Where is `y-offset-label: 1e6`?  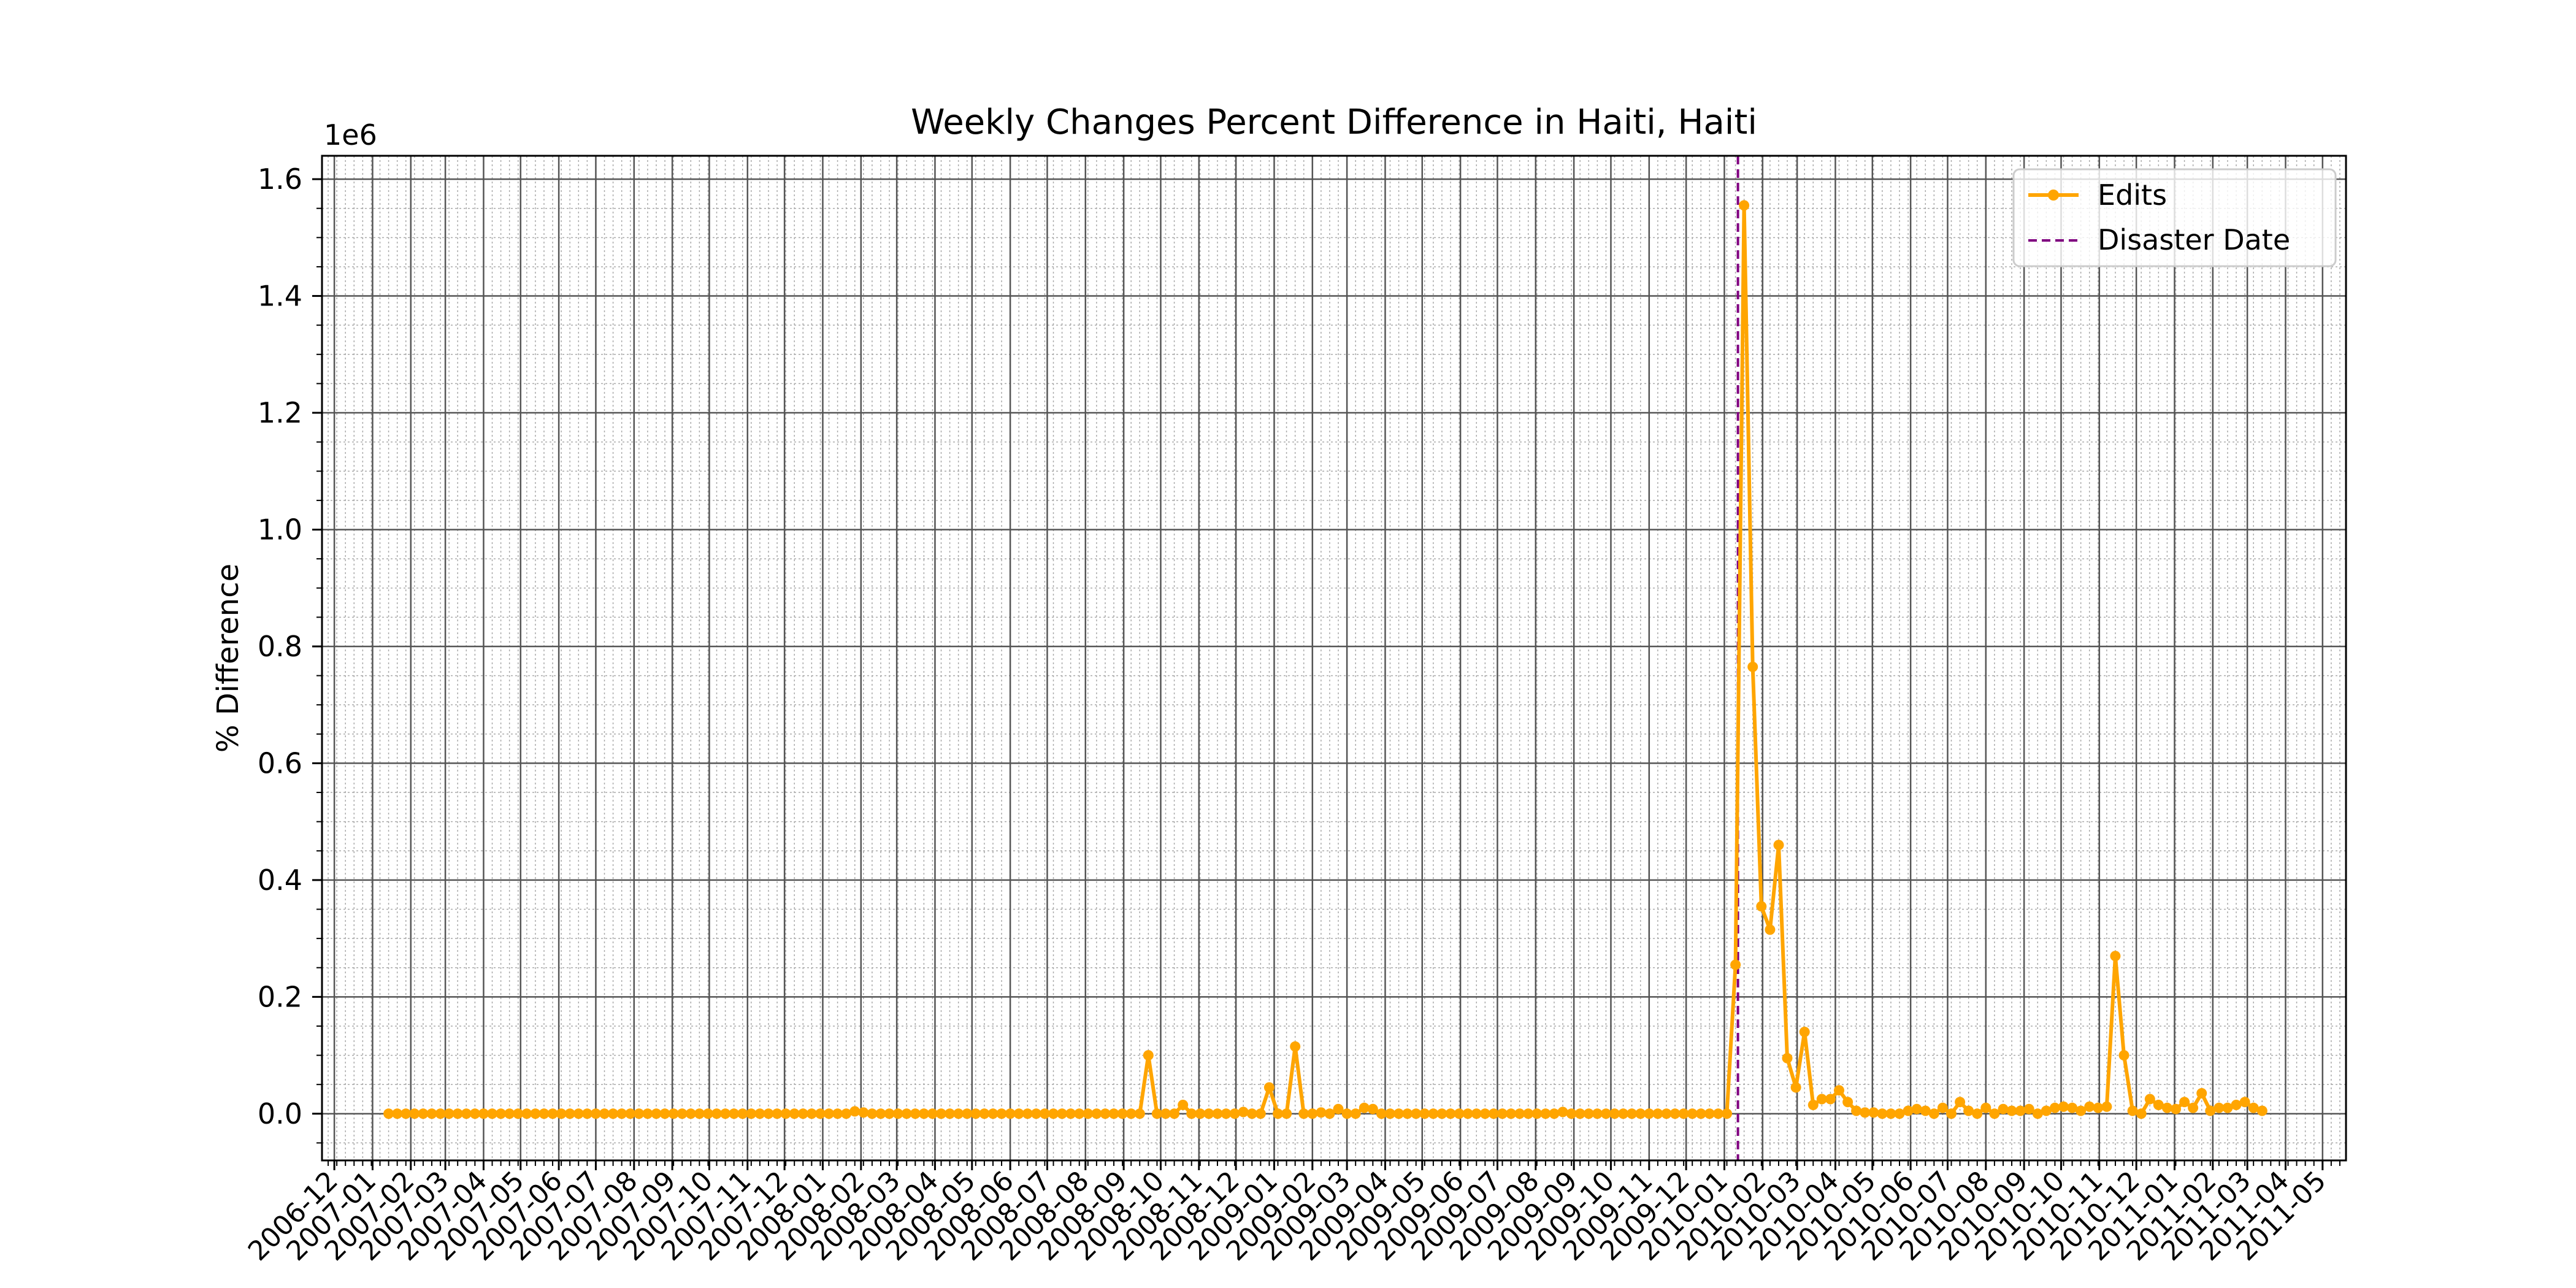
y-offset-label: 1e6 is located at coordinates (350, 134).